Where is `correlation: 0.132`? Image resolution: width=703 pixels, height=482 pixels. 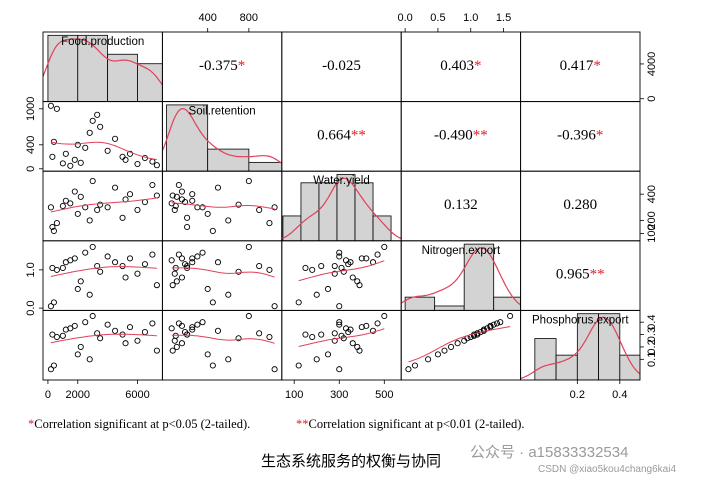
correlation: 0.132 is located at coordinates (461, 205).